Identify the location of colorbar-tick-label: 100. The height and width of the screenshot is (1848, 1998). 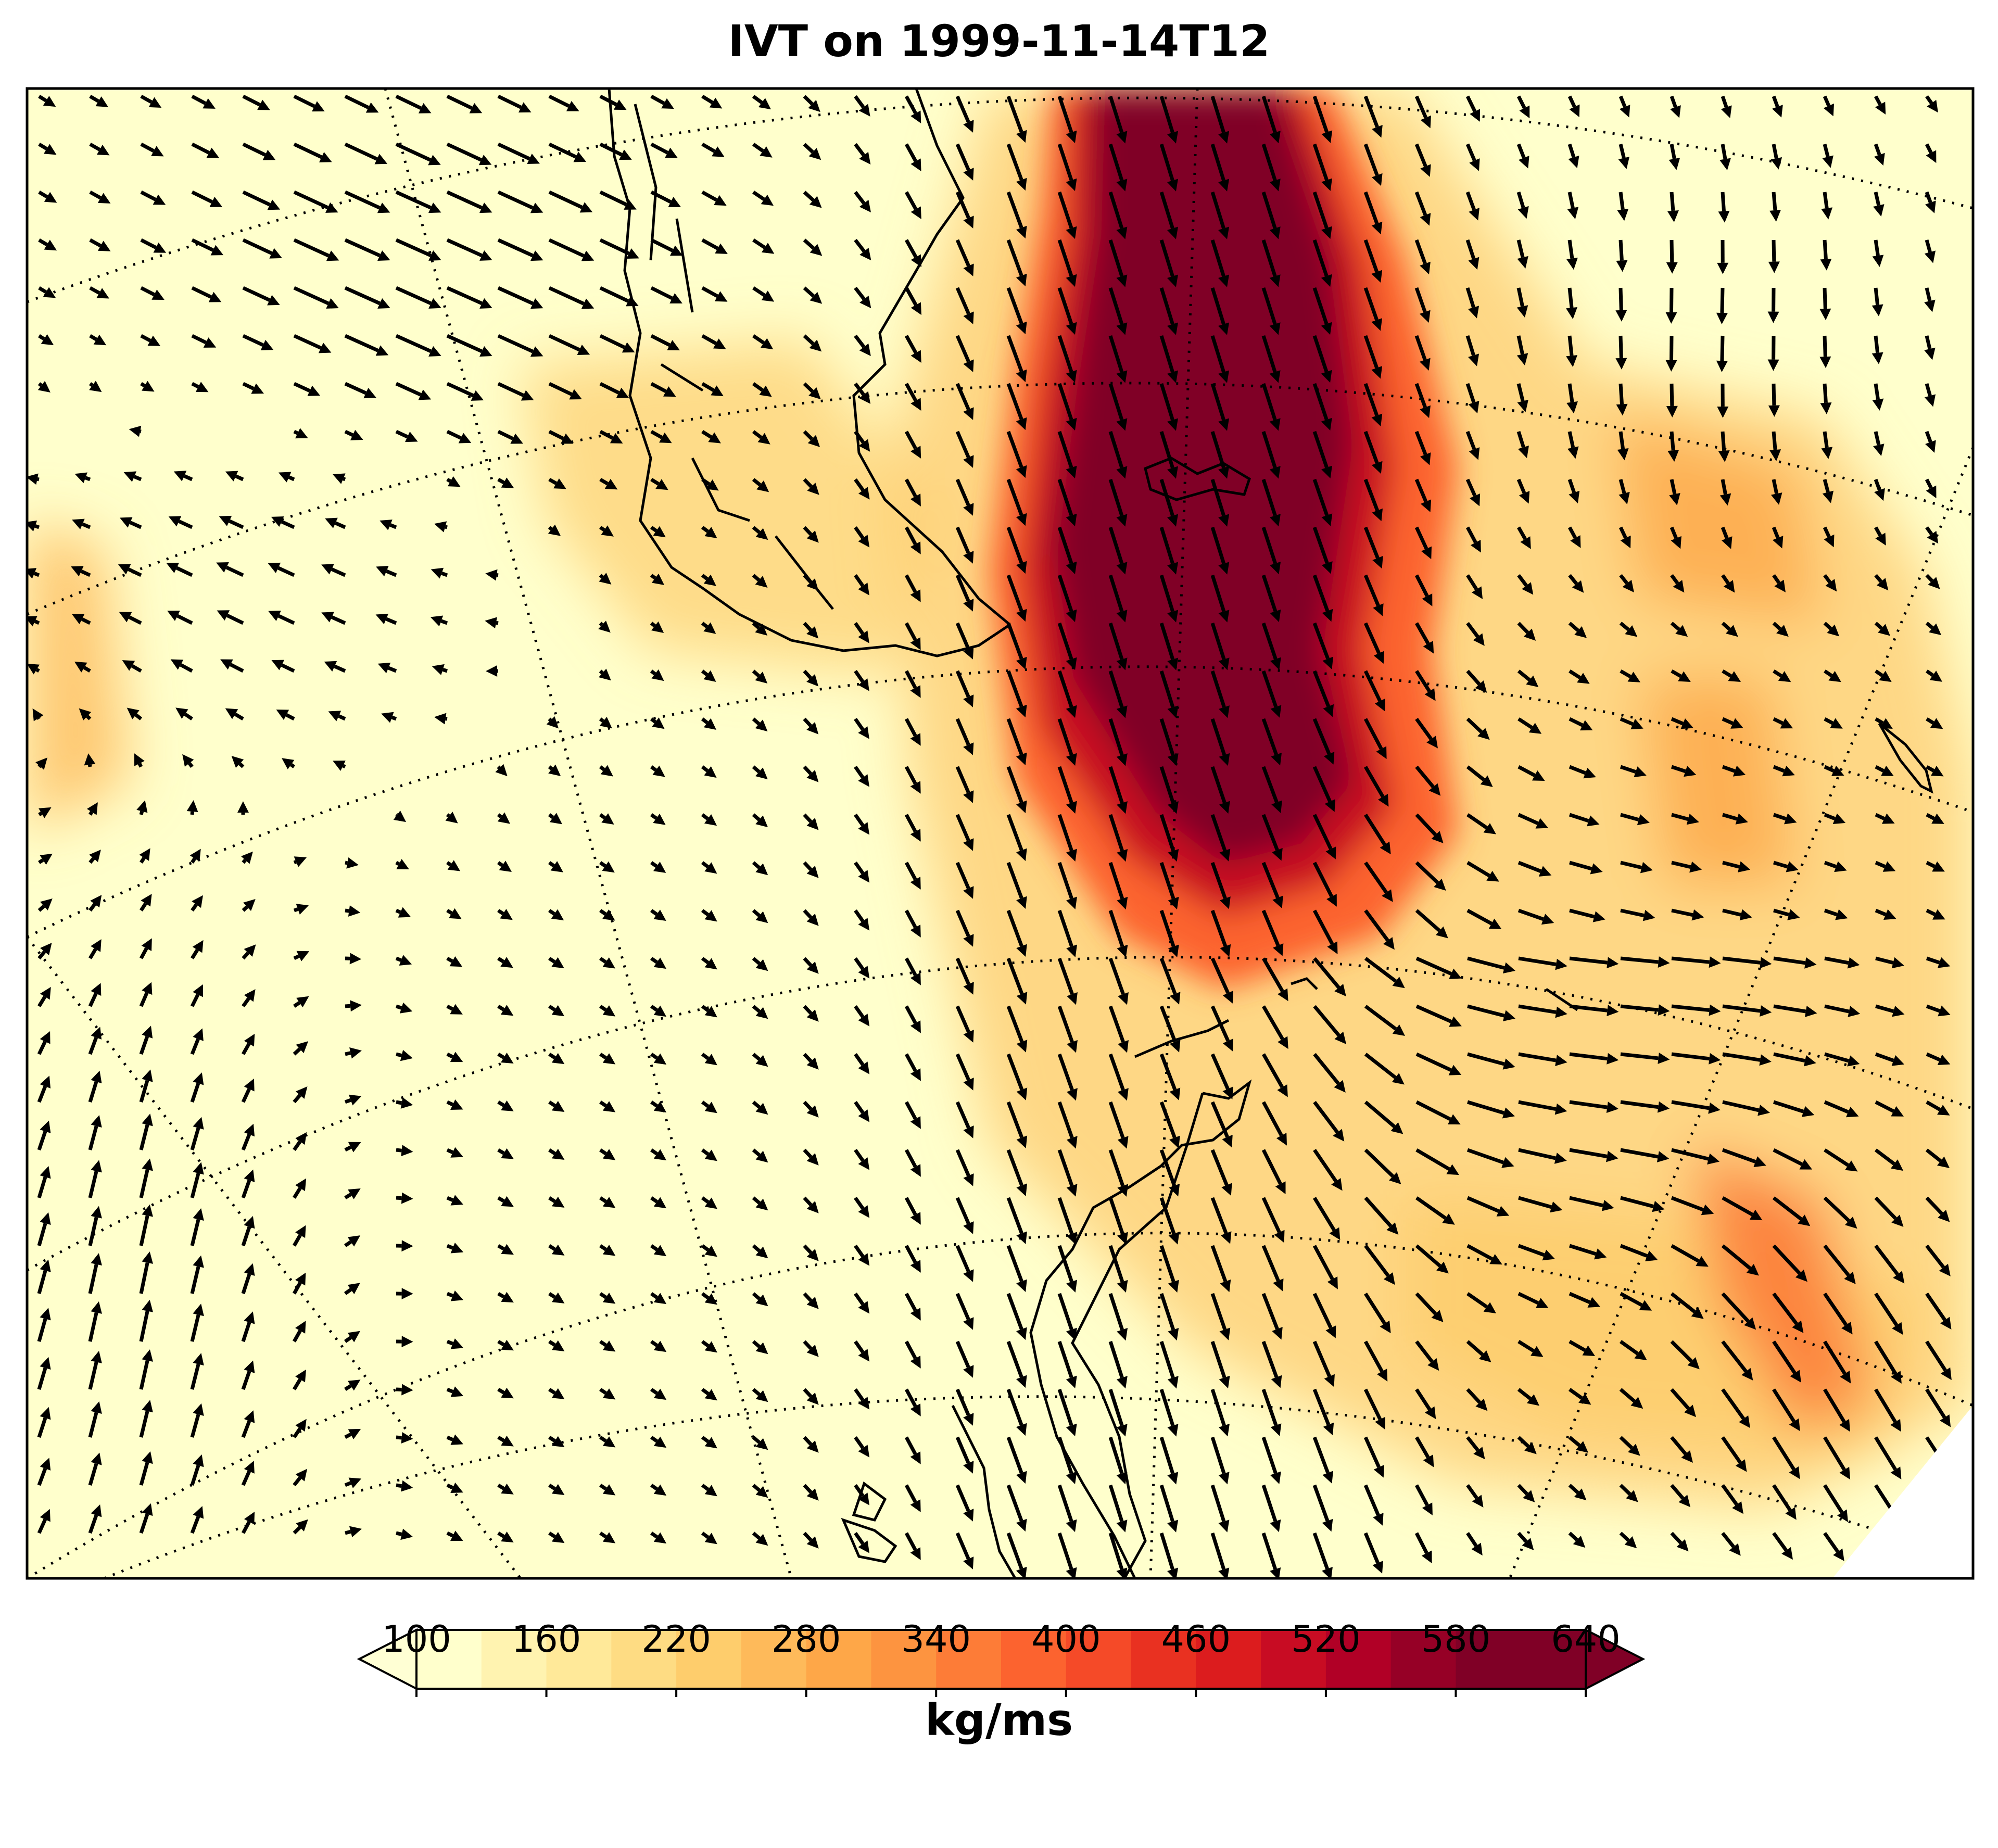
(417, 1639).